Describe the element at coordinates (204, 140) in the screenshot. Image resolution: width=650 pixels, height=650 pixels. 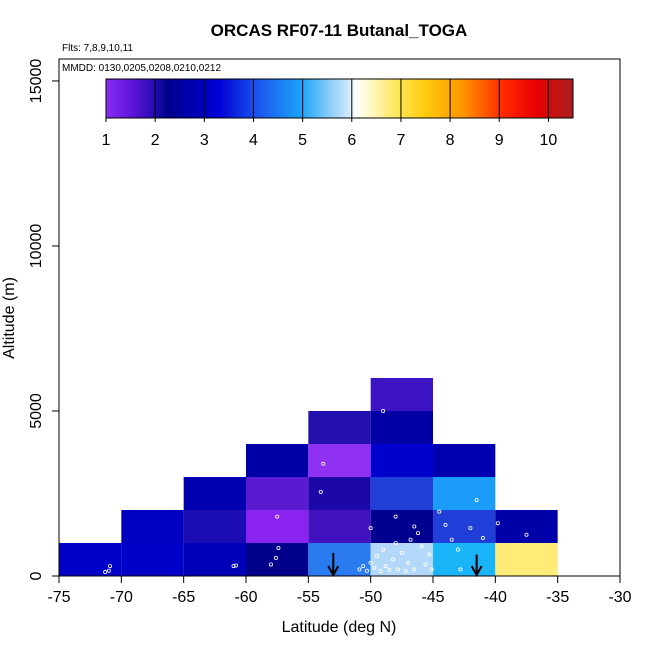
I see `colorbar-tick-label: 3` at that location.